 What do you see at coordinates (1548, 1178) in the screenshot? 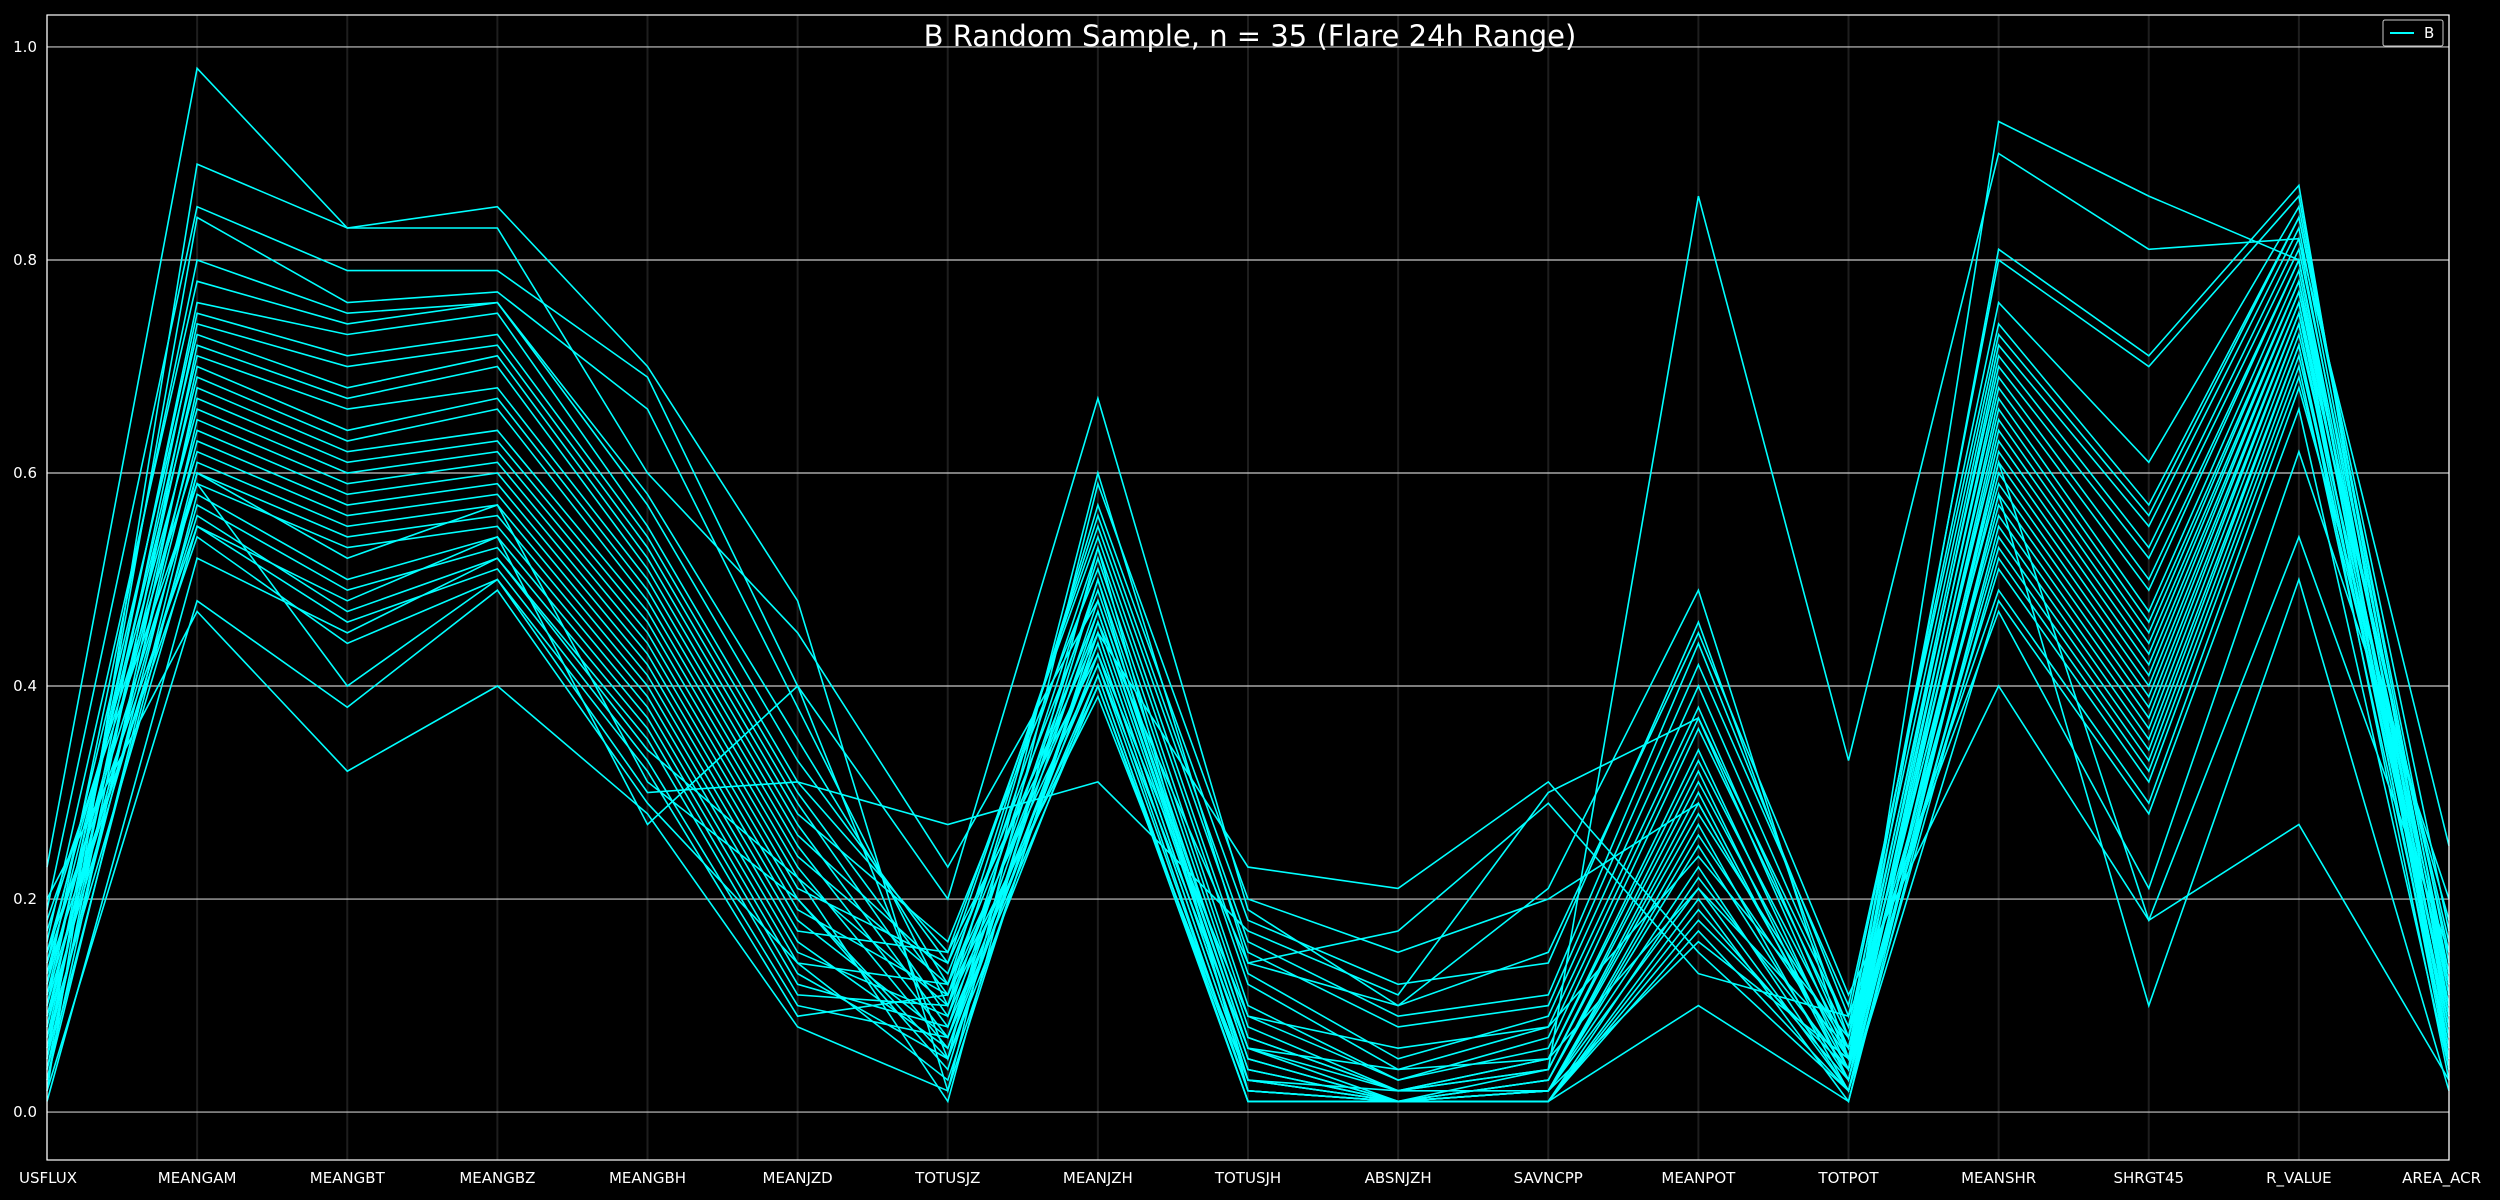
I see `x-tick-label-savncpp: SAVNCPP` at bounding box center [1548, 1178].